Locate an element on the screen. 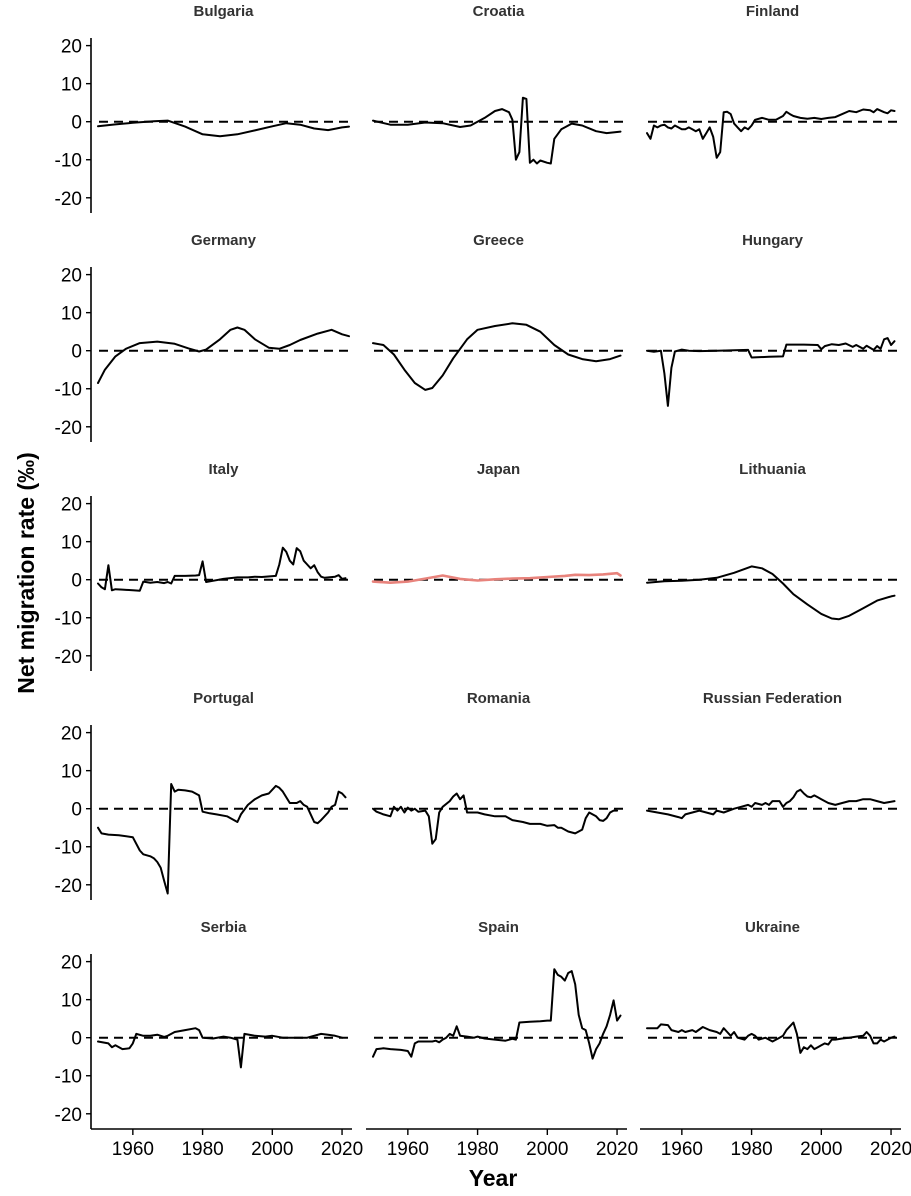  series-line-spain is located at coordinates (497, 1014).